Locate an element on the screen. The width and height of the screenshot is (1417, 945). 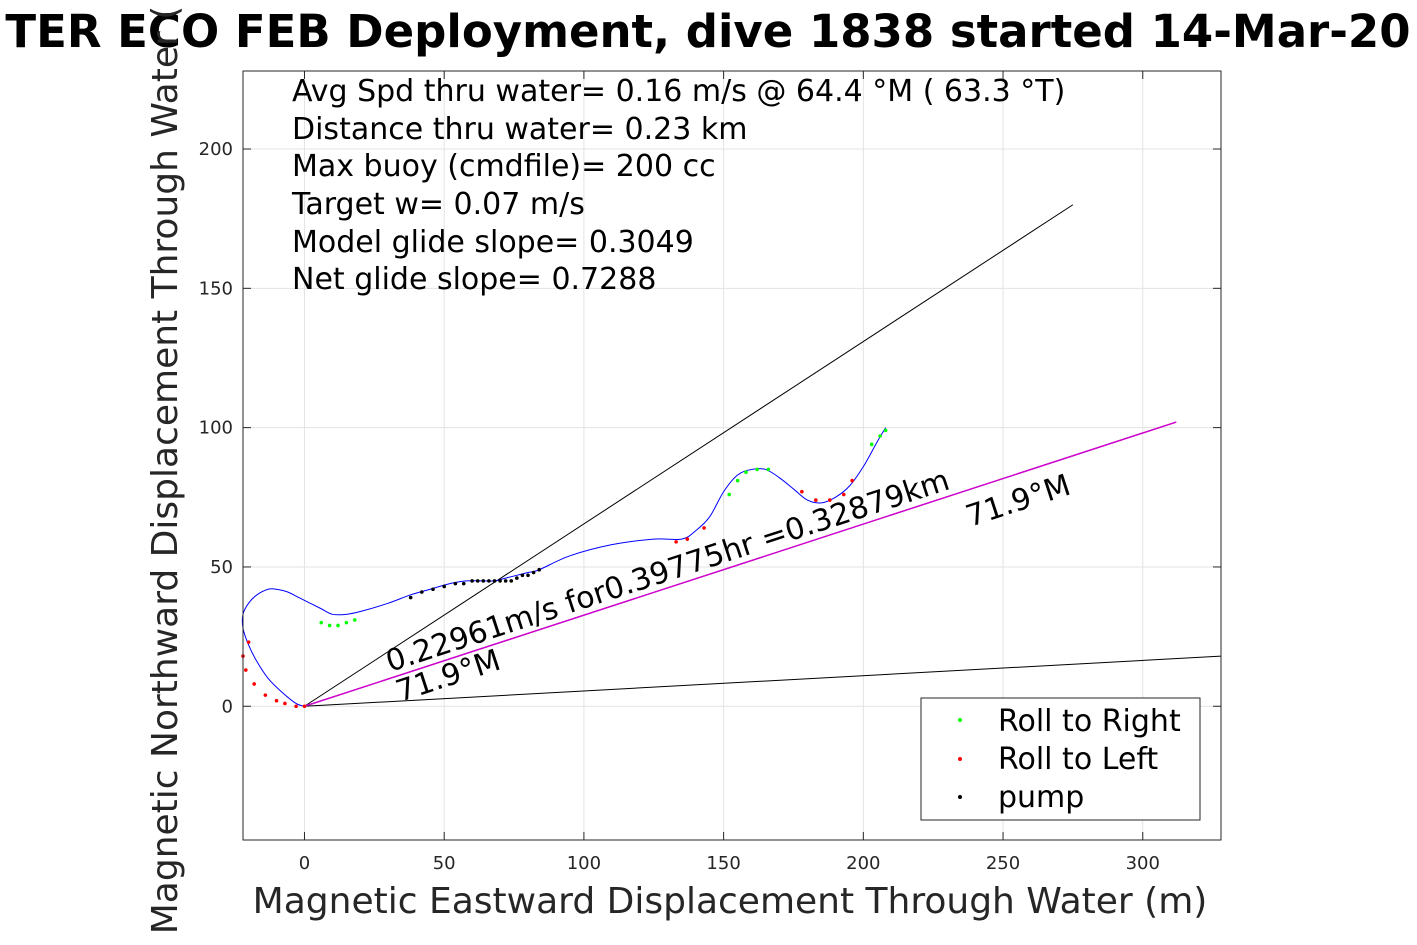
reference-line is located at coordinates (763, 681).